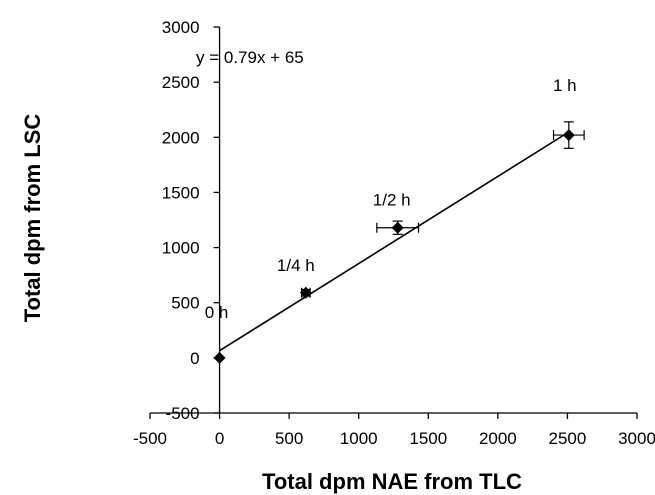 The height and width of the screenshot is (495, 655). What do you see at coordinates (565, 85) in the screenshot?
I see `data-point-label: 1 h` at bounding box center [565, 85].